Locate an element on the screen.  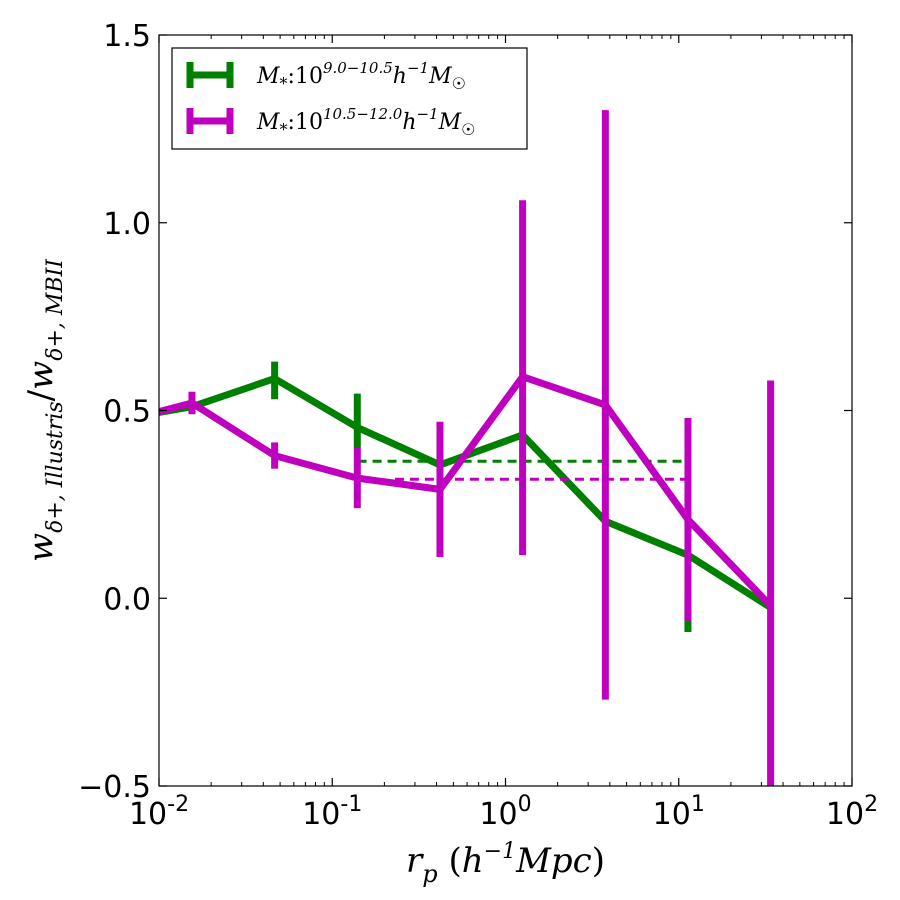
legend-entry-1: M*:109.0−10.5h−1M☉ is located at coordinates (326, 76).